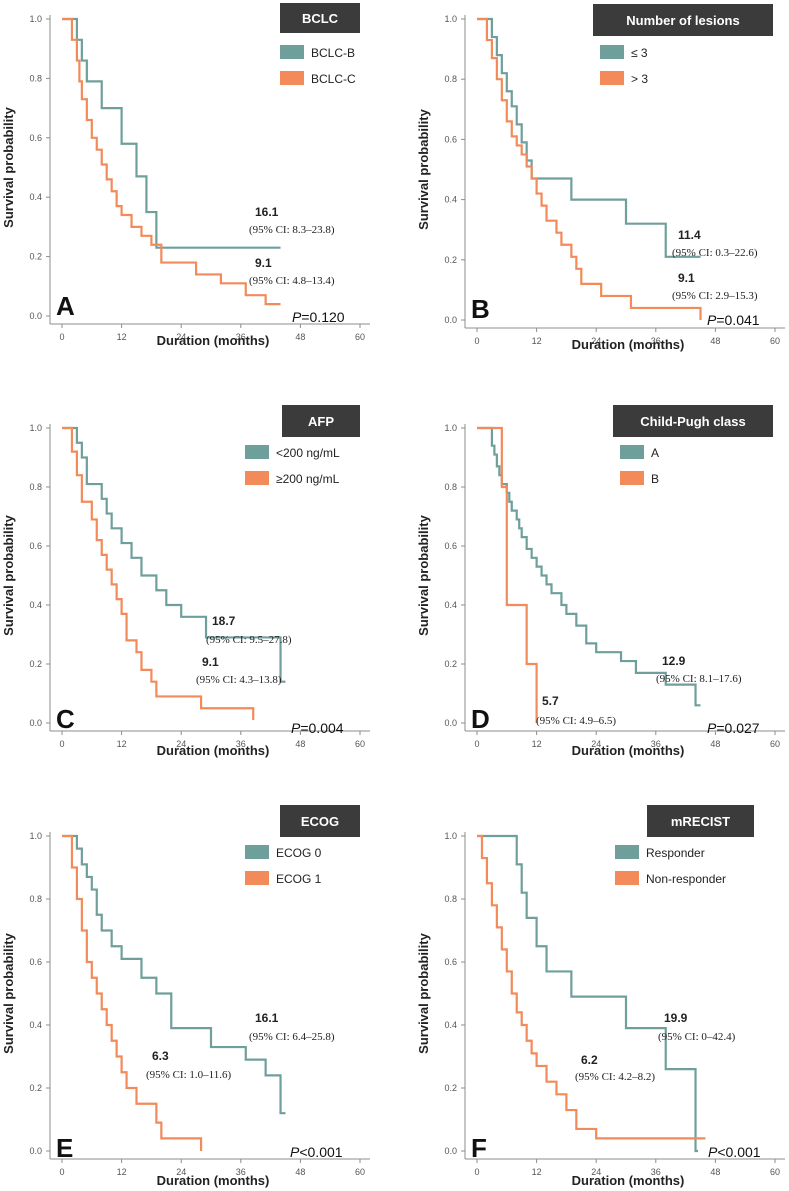 This screenshot has height=1191, width=789. What do you see at coordinates (292, 281) in the screenshot?
I see `confidence-interval-label: (95% CI: 4.8–13.4)` at bounding box center [292, 281].